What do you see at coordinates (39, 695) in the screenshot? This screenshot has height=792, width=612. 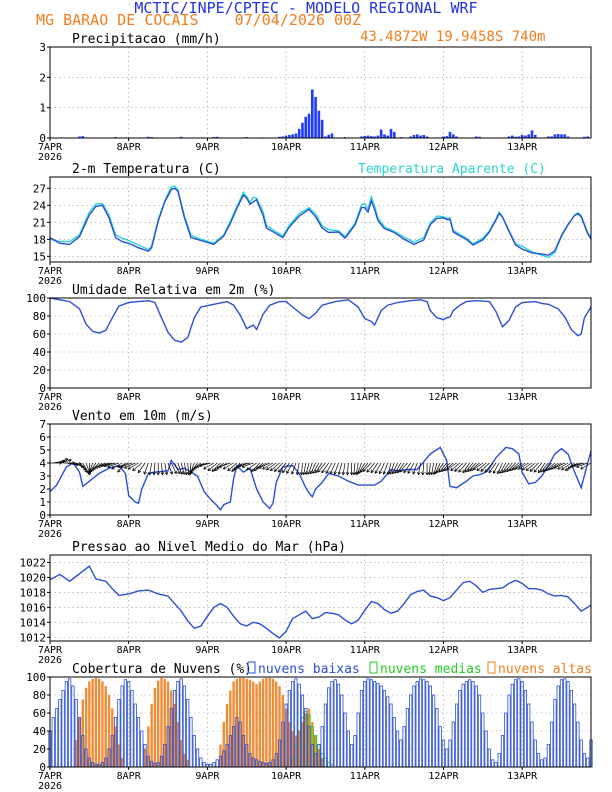 I see `y-tick-label: 80` at bounding box center [39, 695].